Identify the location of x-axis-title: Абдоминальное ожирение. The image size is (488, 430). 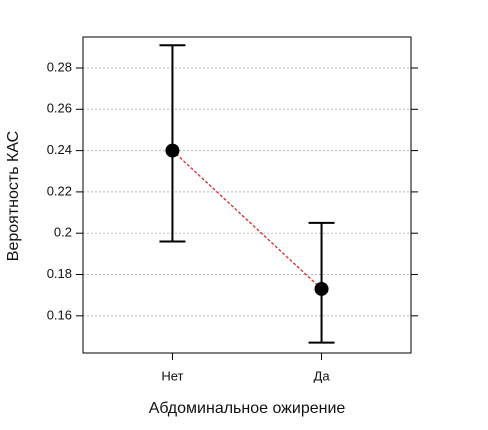
(247, 408).